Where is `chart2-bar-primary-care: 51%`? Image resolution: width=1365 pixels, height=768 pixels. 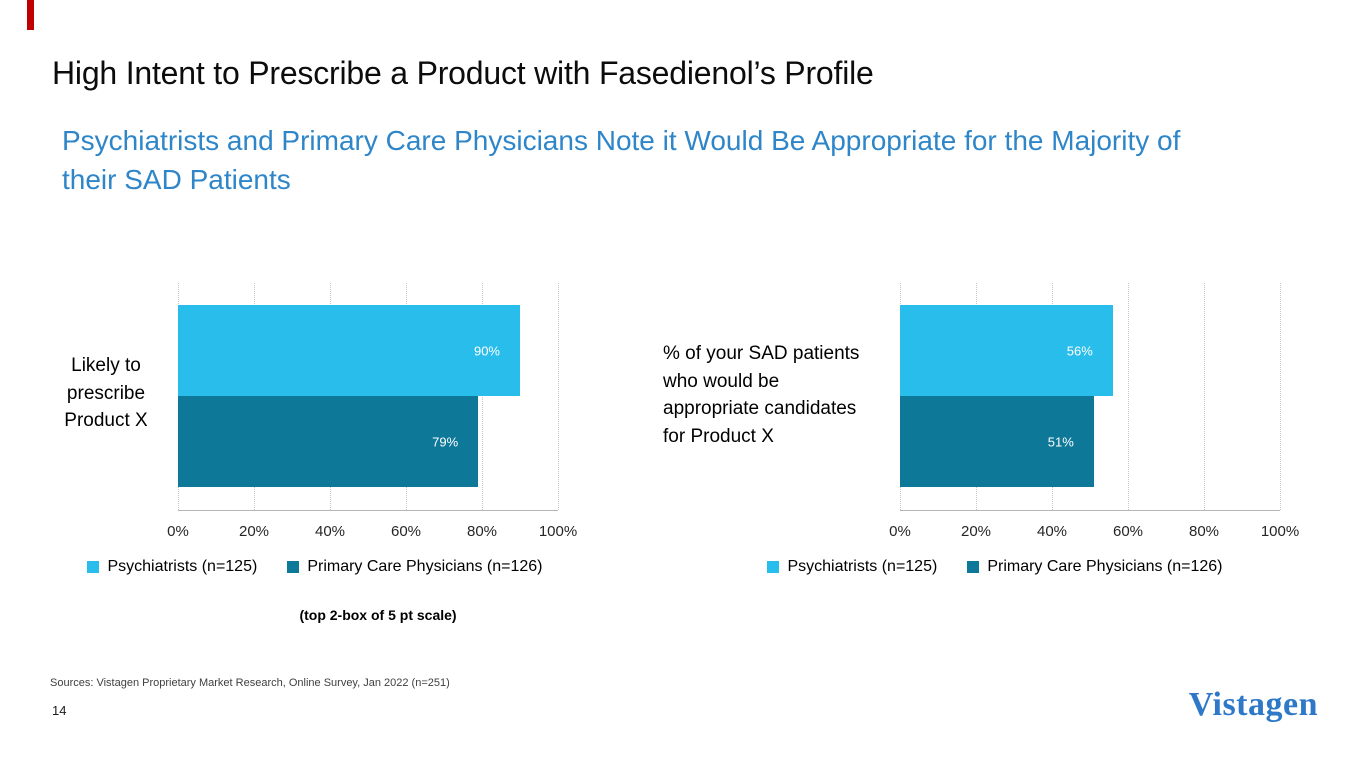 chart2-bar-primary-care: 51% is located at coordinates (997, 441).